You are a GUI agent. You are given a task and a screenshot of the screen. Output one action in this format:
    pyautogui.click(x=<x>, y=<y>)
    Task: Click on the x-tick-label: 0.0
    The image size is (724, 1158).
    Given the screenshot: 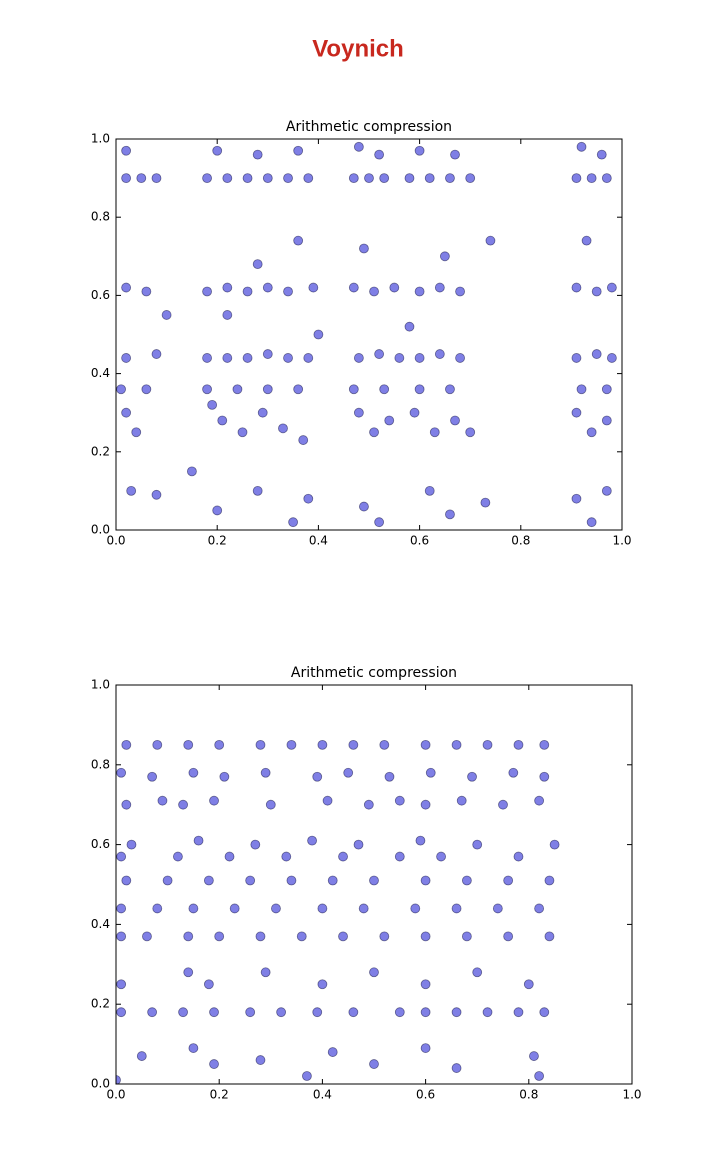 What is the action you would take?
    pyautogui.click(x=115, y=541)
    